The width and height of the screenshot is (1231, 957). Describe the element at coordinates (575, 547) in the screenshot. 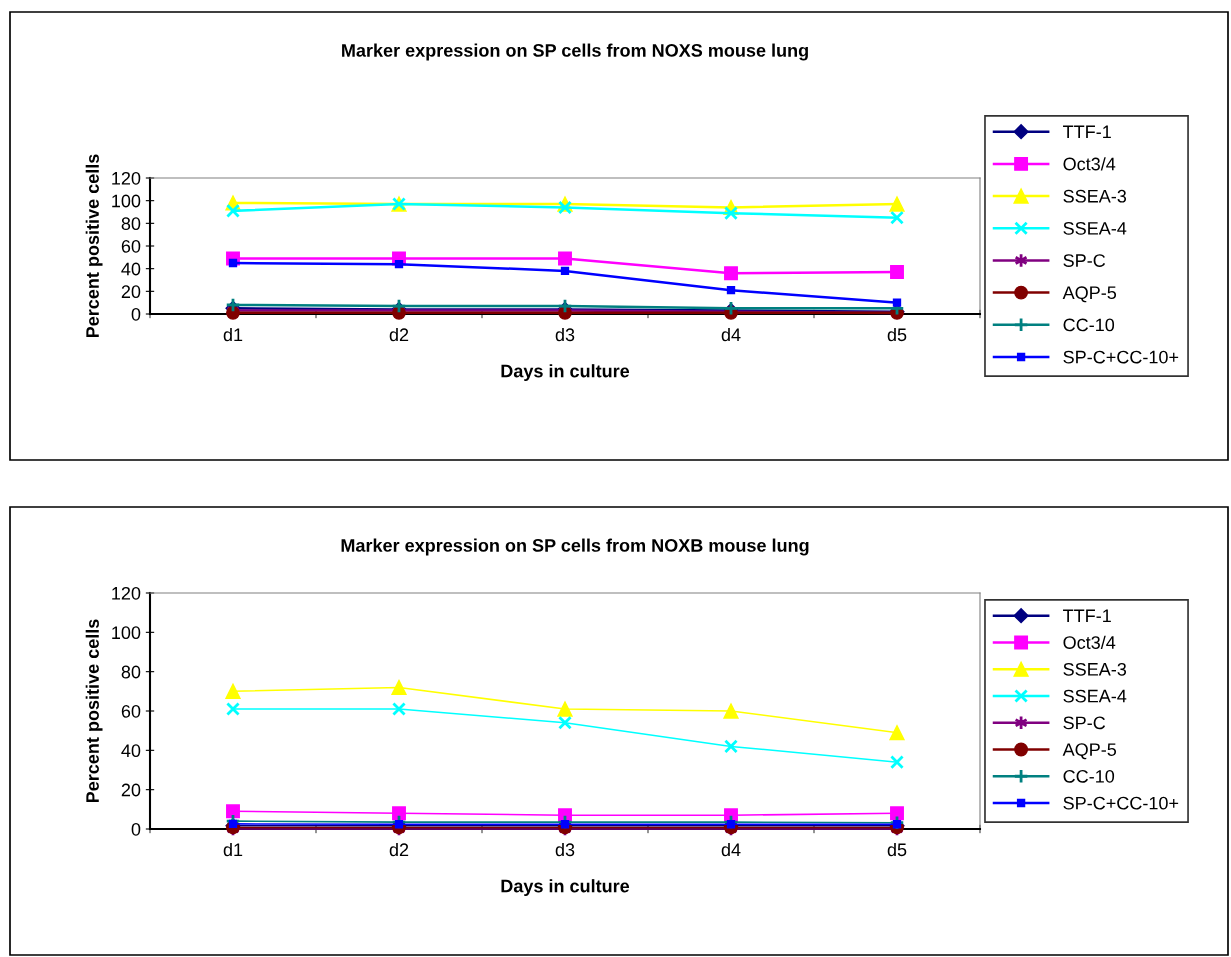

I see `chart-title: Marker expression on SP cells from NOXB mouse lung` at that location.